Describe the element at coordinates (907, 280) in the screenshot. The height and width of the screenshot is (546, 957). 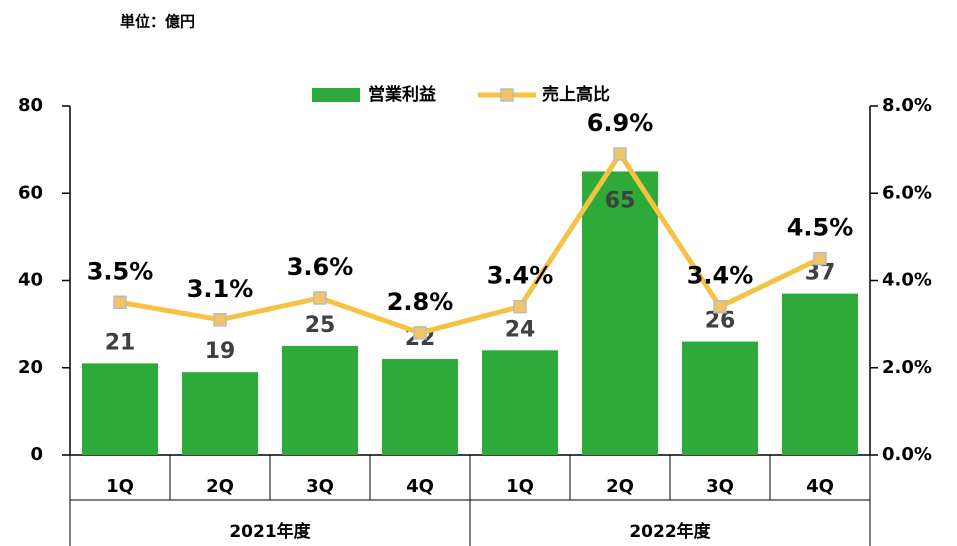
I see `y2-tick-label: 4.0%` at that location.